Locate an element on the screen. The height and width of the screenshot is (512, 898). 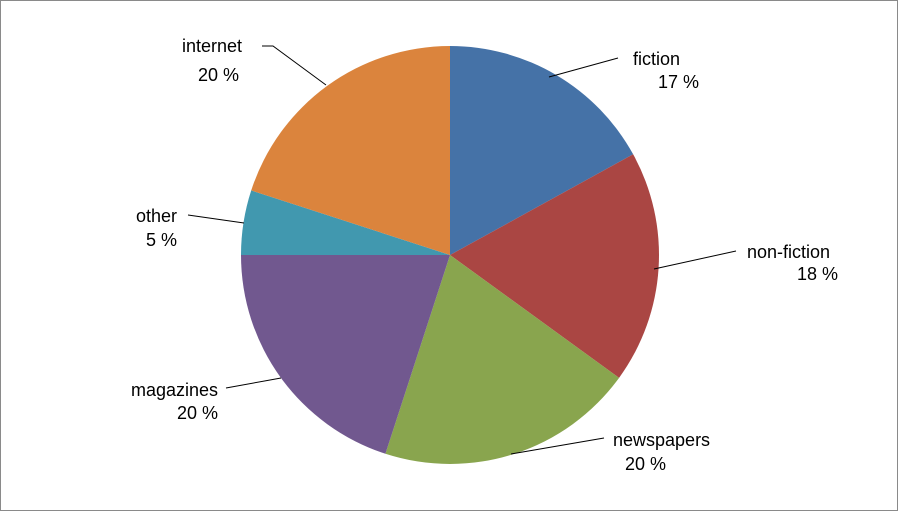
slice-value-label: 18 % is located at coordinates (817, 274).